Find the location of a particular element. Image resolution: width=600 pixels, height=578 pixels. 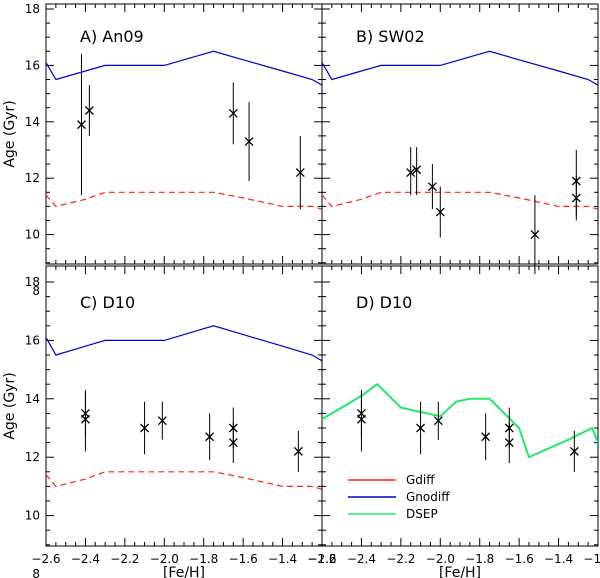

legend-label: DSEP is located at coordinates (422, 514).